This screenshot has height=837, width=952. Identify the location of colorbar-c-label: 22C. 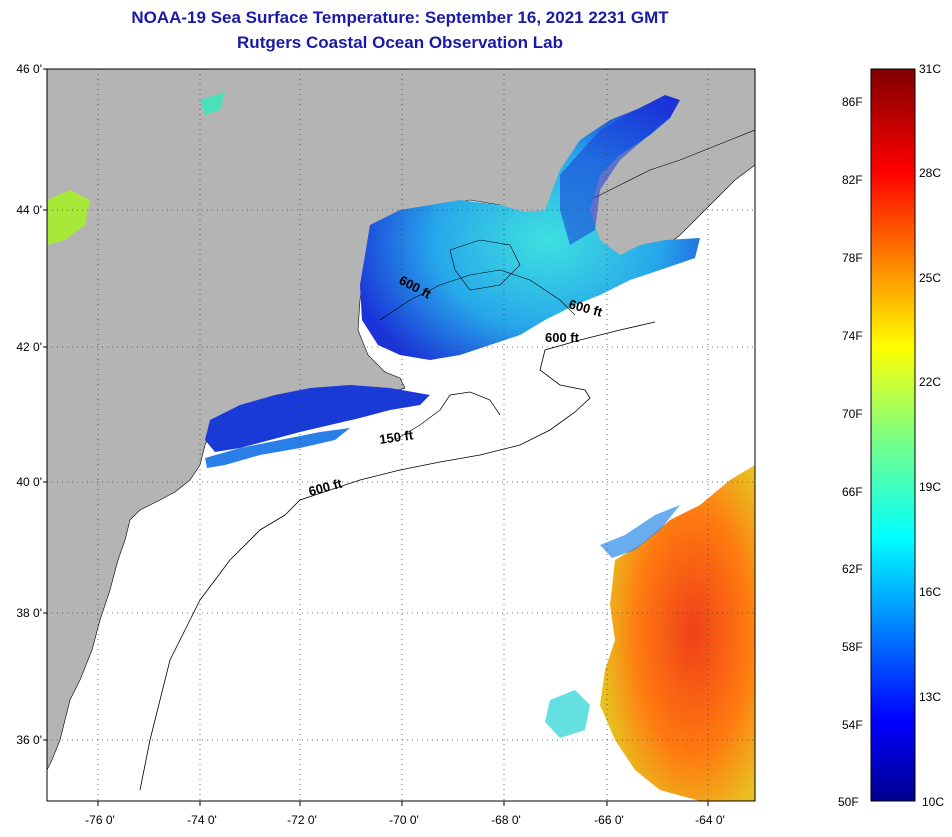
(930, 382).